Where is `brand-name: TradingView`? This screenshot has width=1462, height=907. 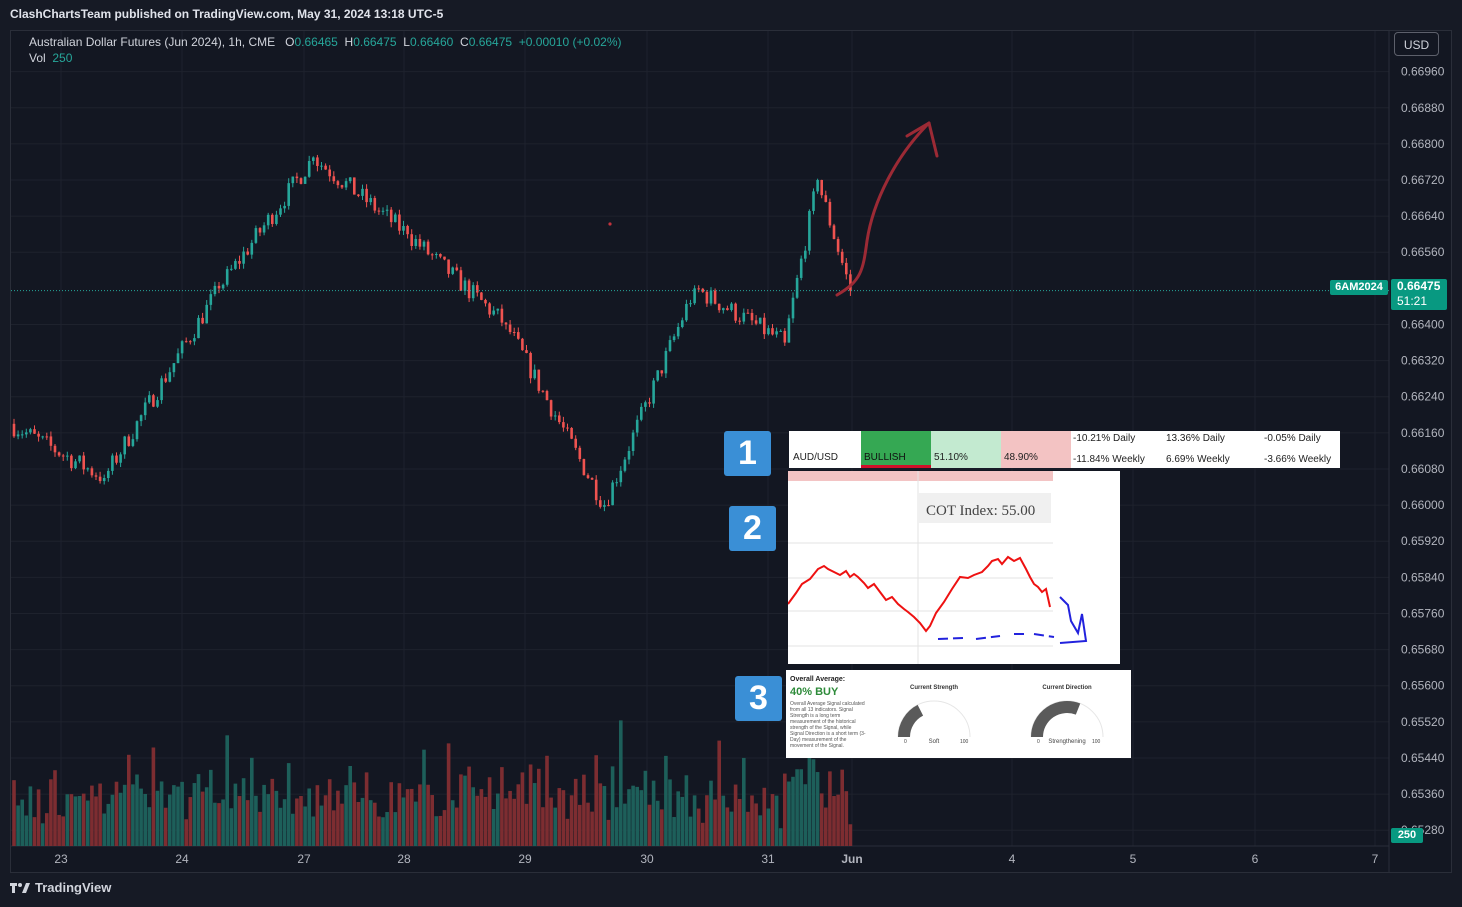 brand-name: TradingView is located at coordinates (73, 887).